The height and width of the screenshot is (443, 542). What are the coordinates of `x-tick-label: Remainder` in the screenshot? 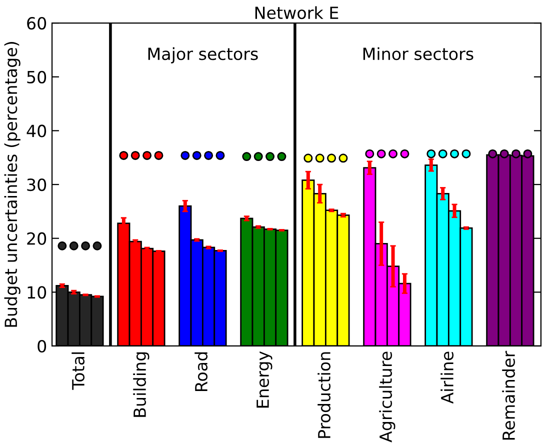 It's located at (509, 395).